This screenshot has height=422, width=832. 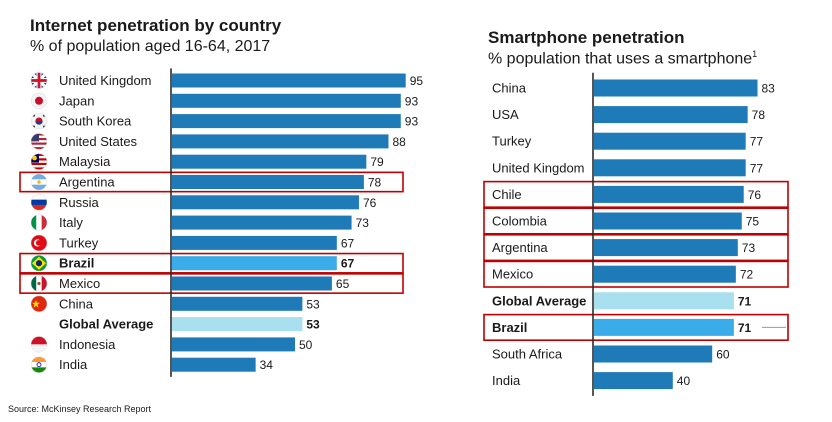 What do you see at coordinates (98, 141) in the screenshot?
I see `internet-category-label-united-states: United States` at bounding box center [98, 141].